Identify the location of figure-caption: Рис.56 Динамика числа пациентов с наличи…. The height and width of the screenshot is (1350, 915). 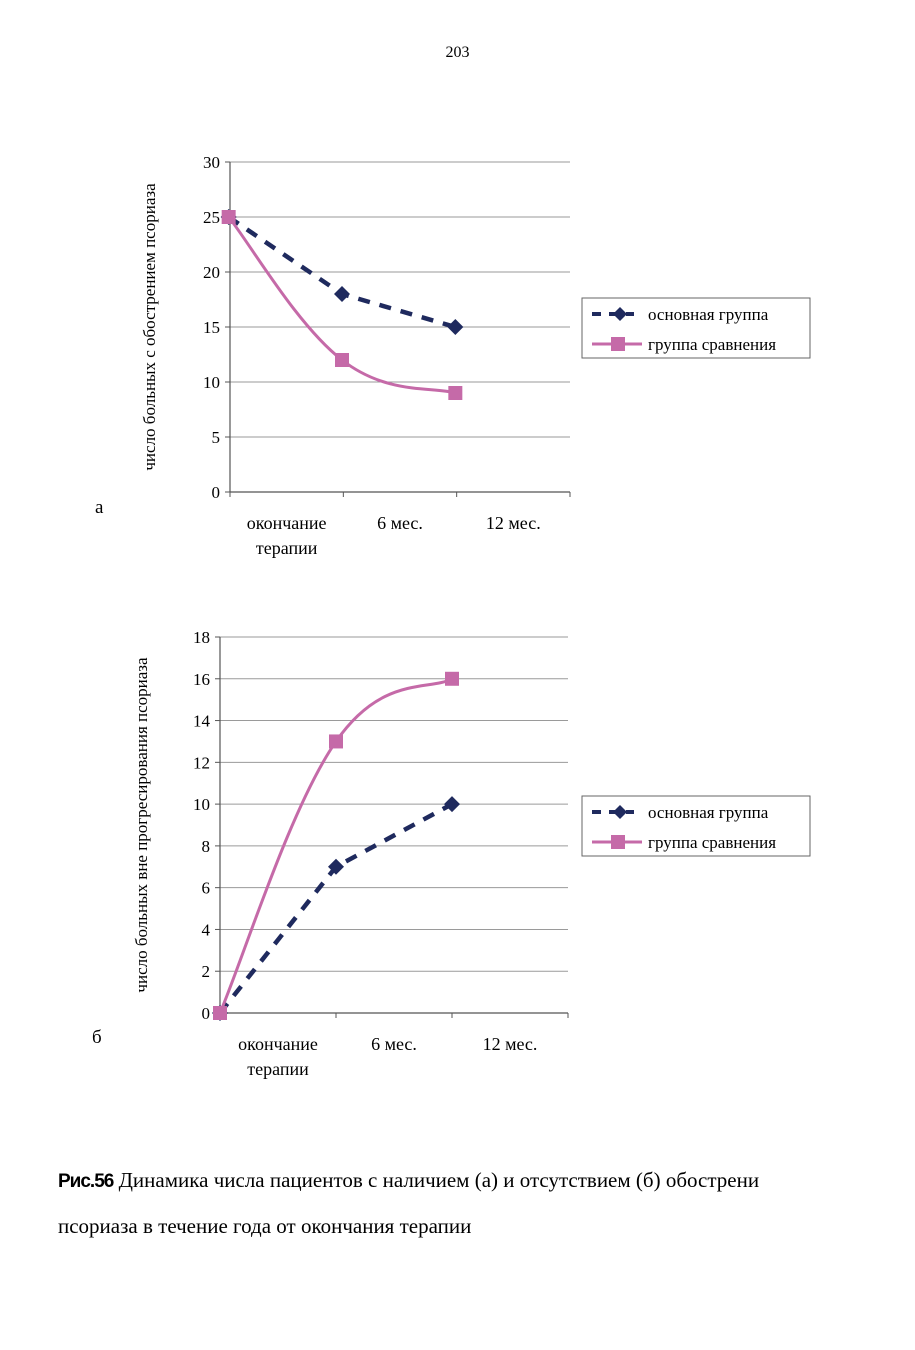
(483, 1203).